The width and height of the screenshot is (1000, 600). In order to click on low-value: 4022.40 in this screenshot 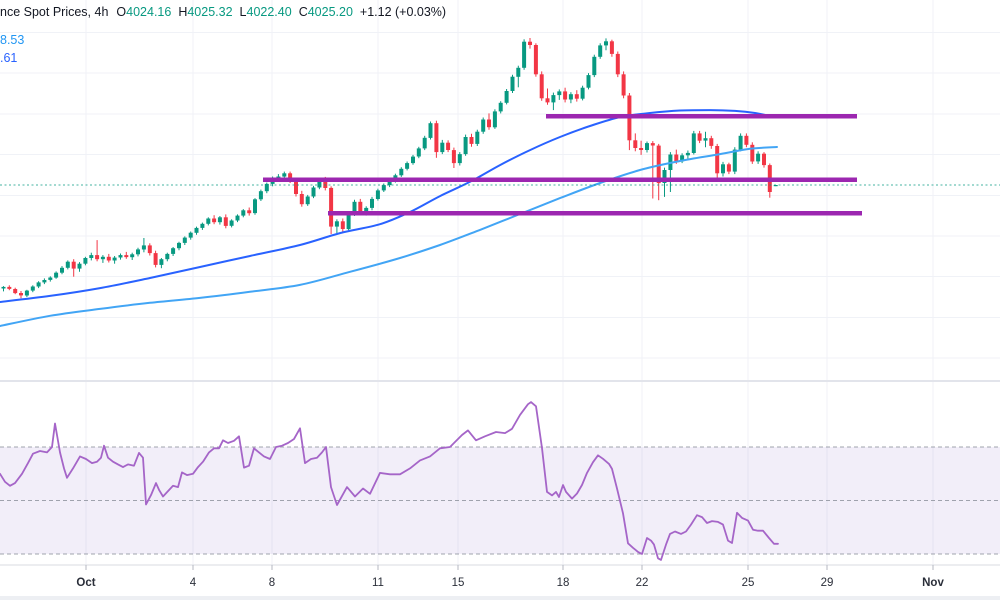, I will do `click(269, 12)`.